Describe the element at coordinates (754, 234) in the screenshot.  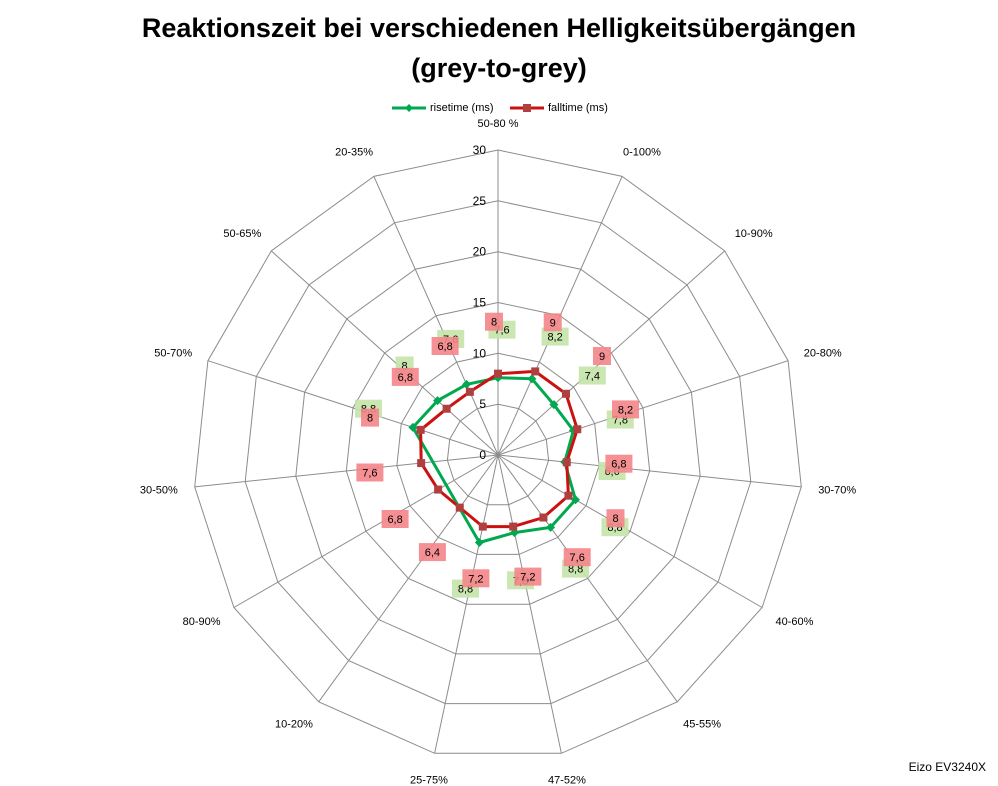
I see `category-label: 10-90%` at that location.